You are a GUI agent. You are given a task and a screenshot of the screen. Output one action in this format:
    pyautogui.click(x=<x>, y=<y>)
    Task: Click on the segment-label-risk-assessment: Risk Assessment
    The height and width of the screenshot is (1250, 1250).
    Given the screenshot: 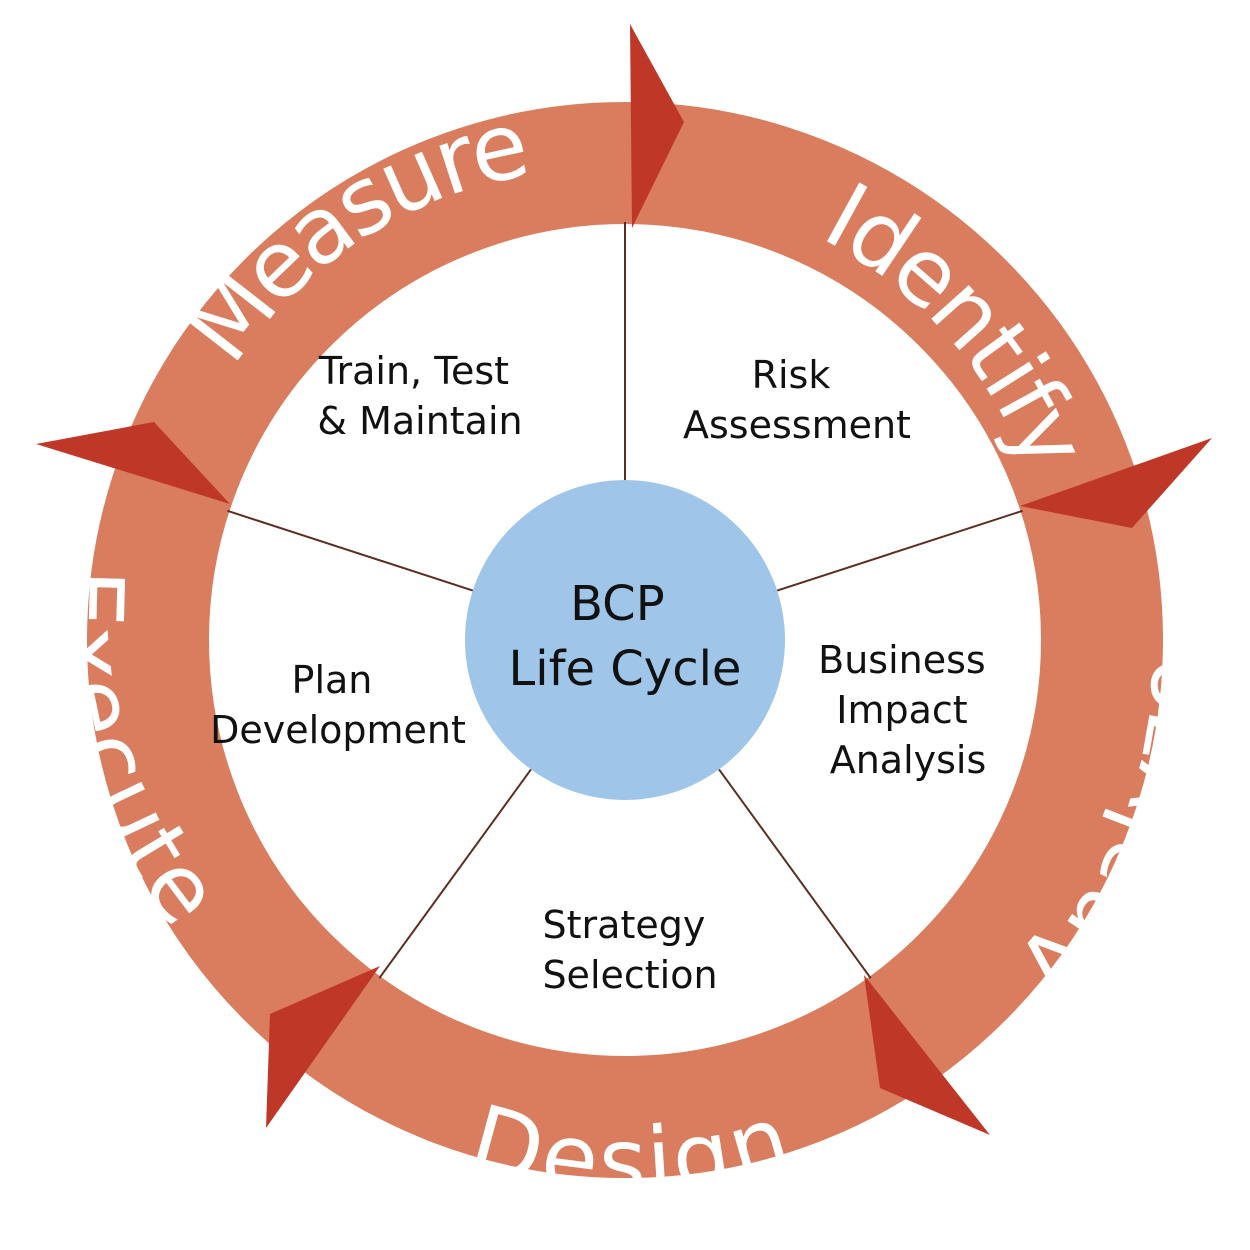 What is the action you would take?
    pyautogui.click(x=797, y=400)
    